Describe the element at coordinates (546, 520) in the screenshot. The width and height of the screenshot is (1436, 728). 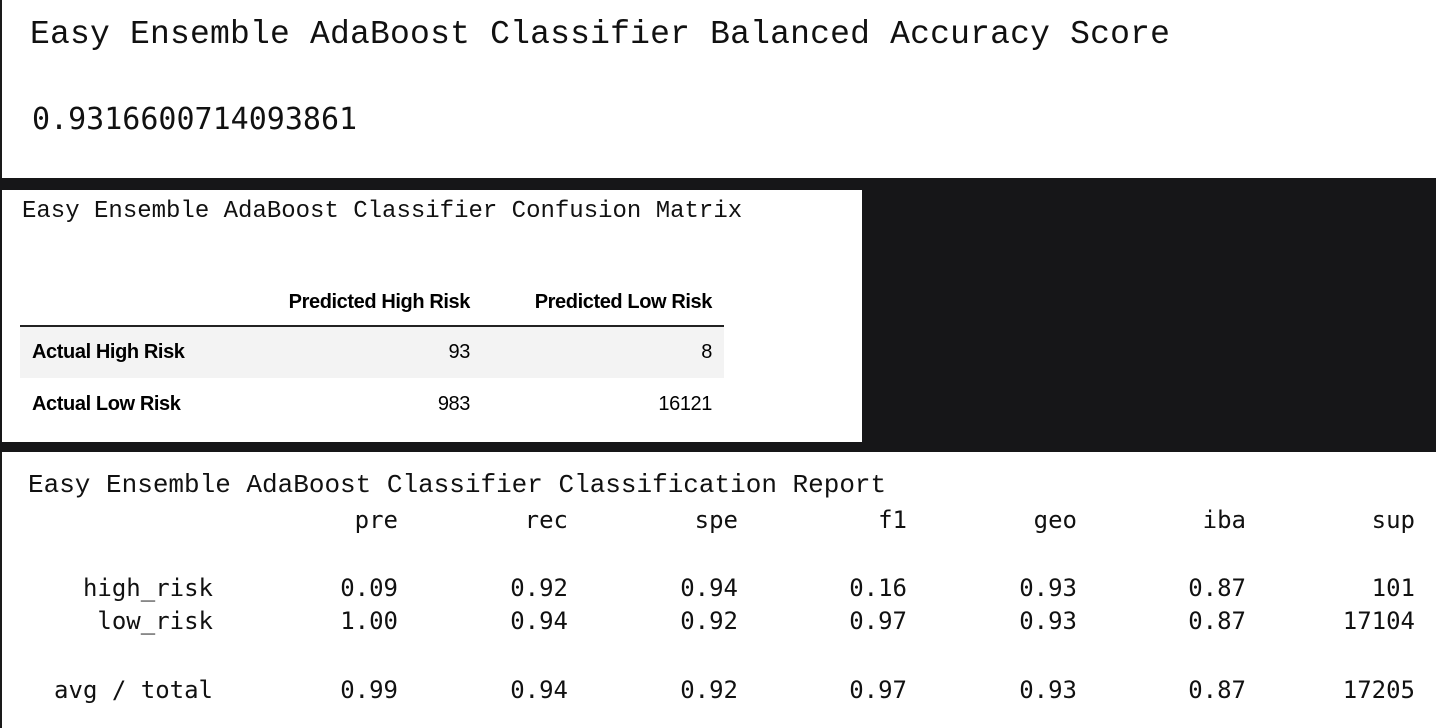
I see `report-column-rec: rec` at that location.